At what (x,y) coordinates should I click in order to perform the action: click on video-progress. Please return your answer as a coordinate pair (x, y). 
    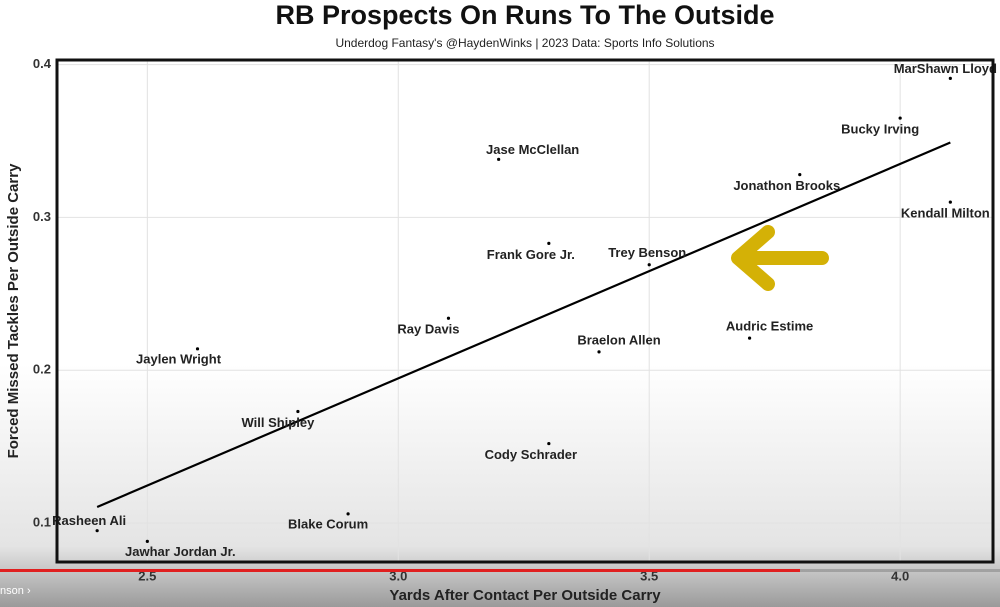
    Looking at the image, I should click on (400, 570).